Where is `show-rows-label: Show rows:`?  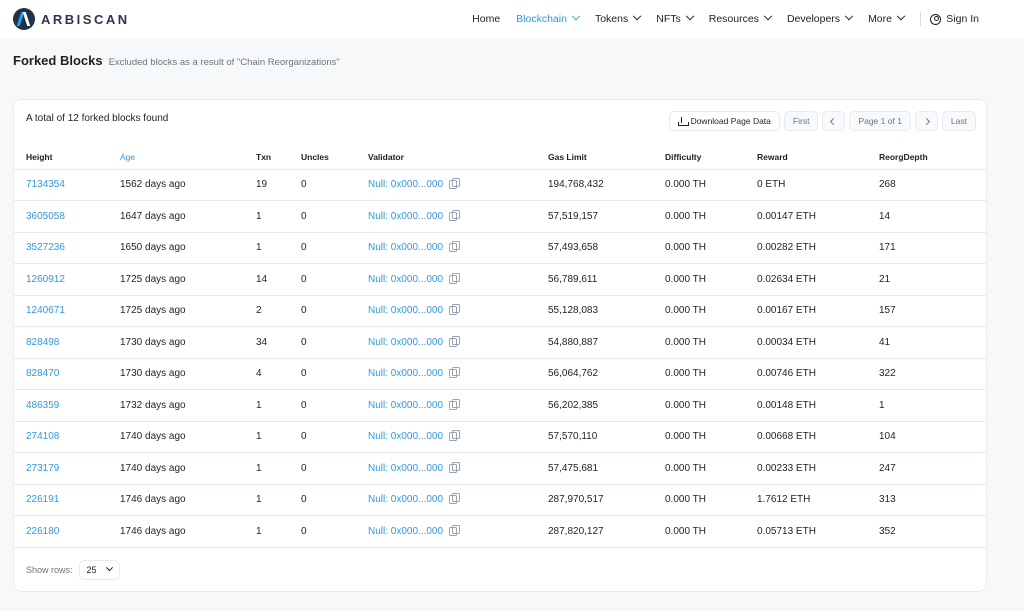
show-rows-label: Show rows: is located at coordinates (49, 570).